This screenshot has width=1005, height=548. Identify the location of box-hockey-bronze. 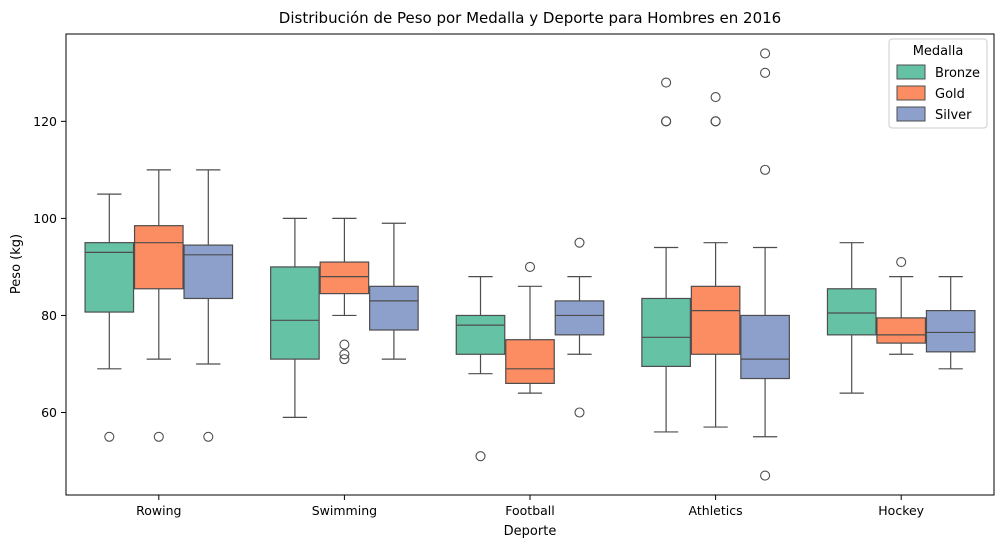
(851, 318).